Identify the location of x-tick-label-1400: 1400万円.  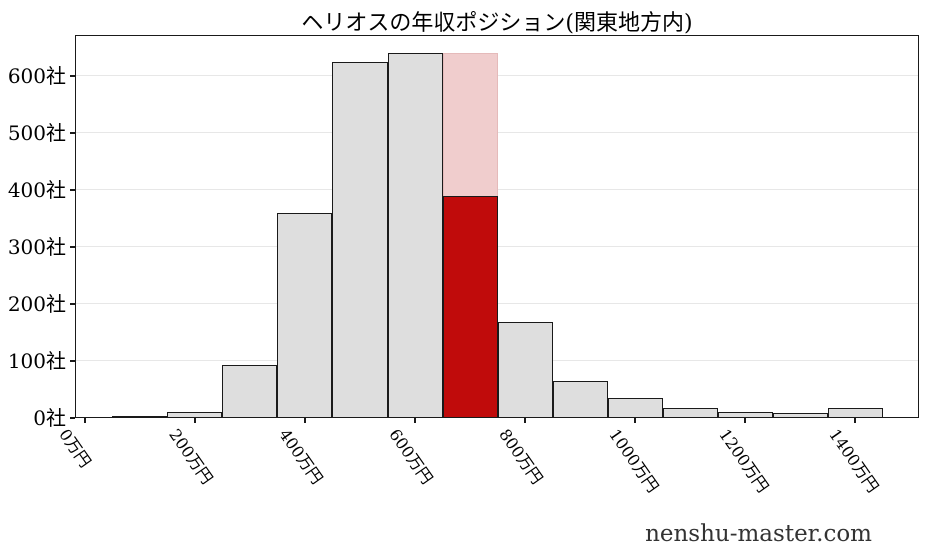
(854, 460).